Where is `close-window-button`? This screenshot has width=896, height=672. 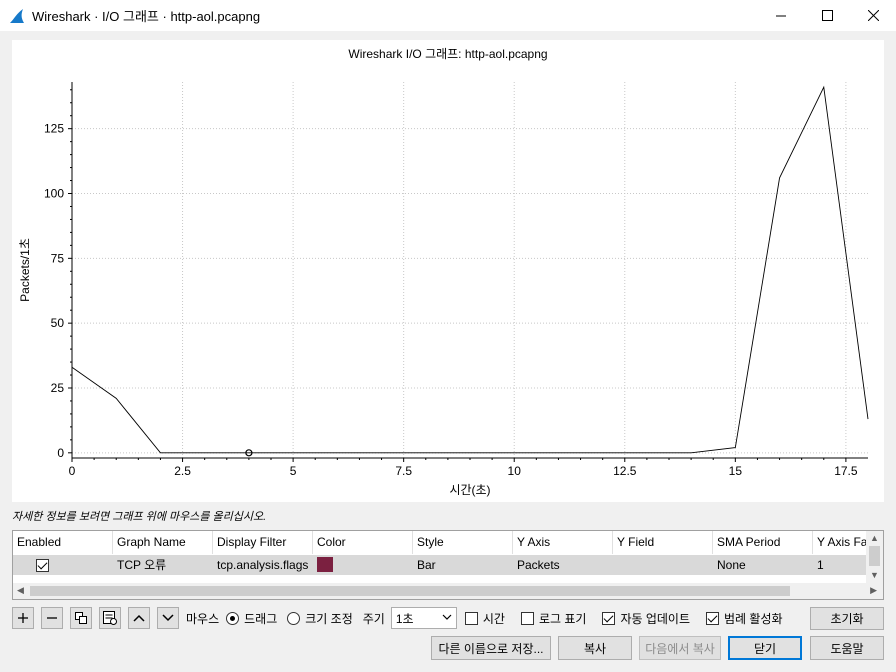
close-window-button is located at coordinates (873, 15).